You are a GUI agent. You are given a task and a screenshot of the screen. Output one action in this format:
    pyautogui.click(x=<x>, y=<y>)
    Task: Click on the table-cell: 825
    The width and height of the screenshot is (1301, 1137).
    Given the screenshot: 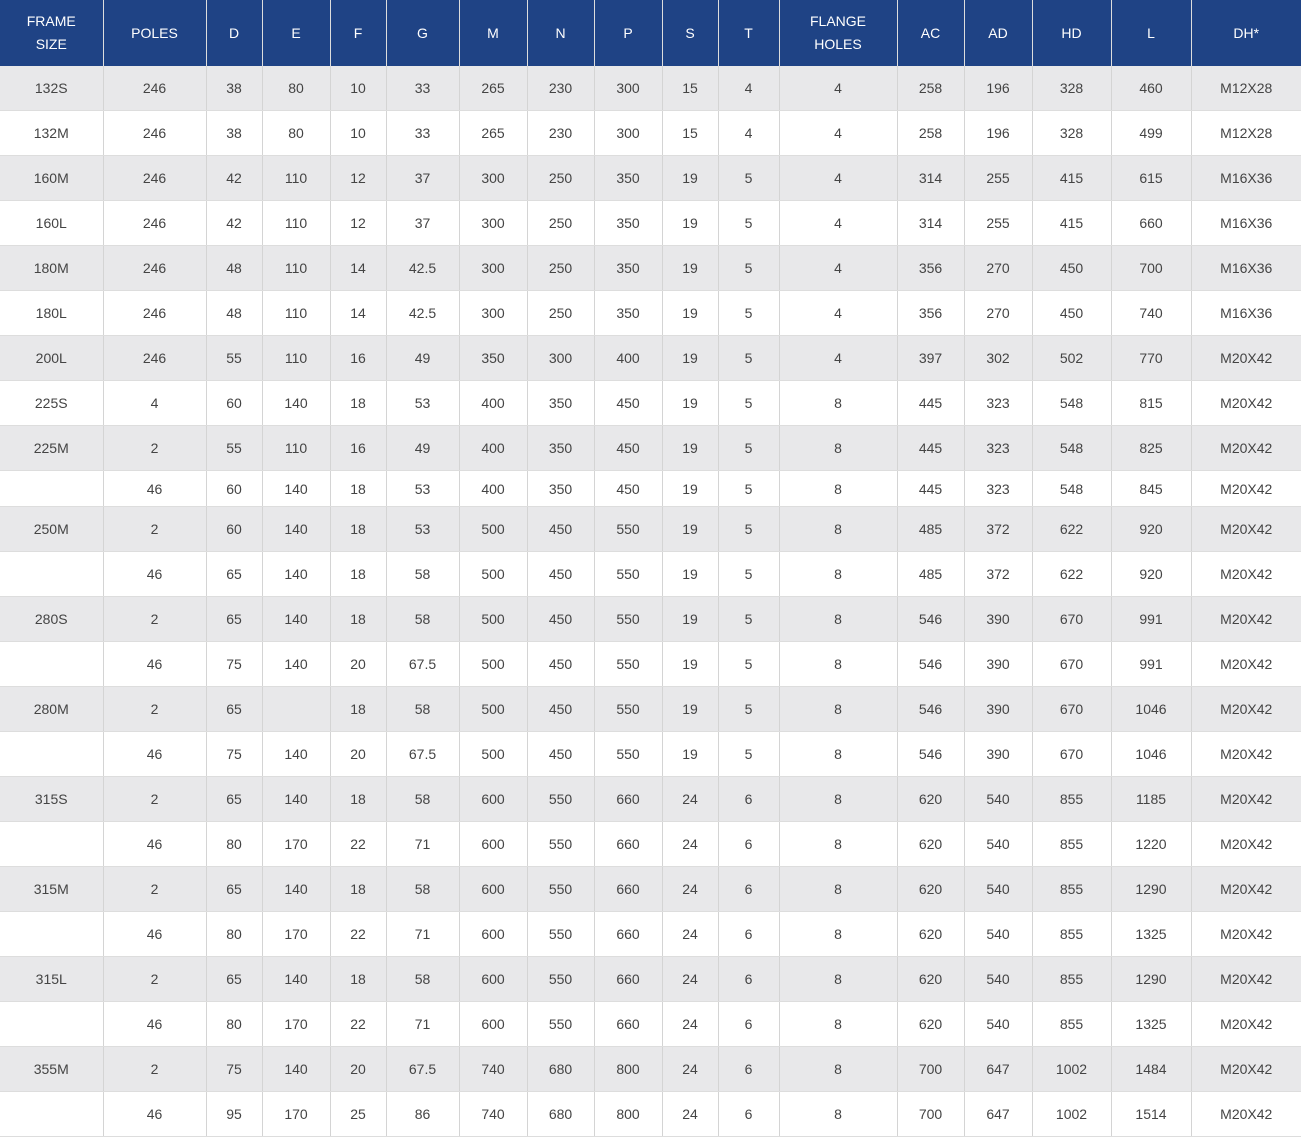 What is the action you would take?
    pyautogui.click(x=1151, y=448)
    